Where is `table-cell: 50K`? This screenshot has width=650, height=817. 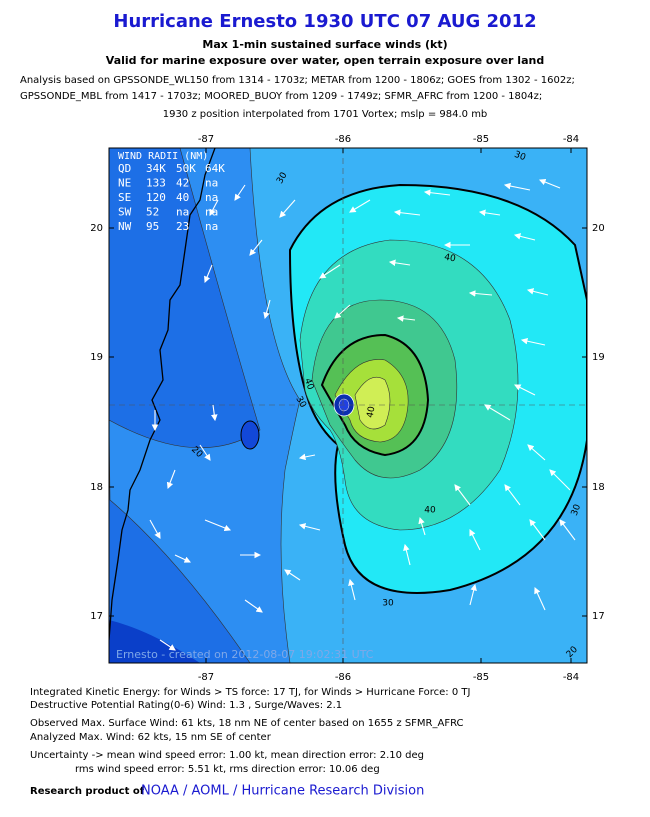 table-cell: 50K is located at coordinates (186, 168).